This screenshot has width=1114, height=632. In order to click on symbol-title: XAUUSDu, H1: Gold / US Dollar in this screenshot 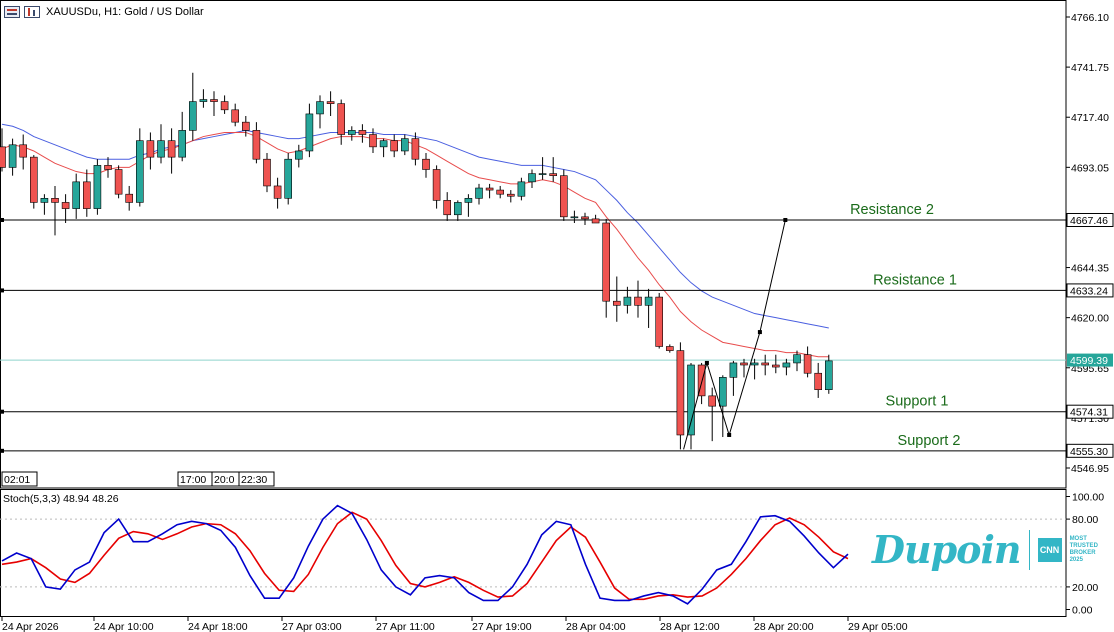, I will do `click(125, 12)`.